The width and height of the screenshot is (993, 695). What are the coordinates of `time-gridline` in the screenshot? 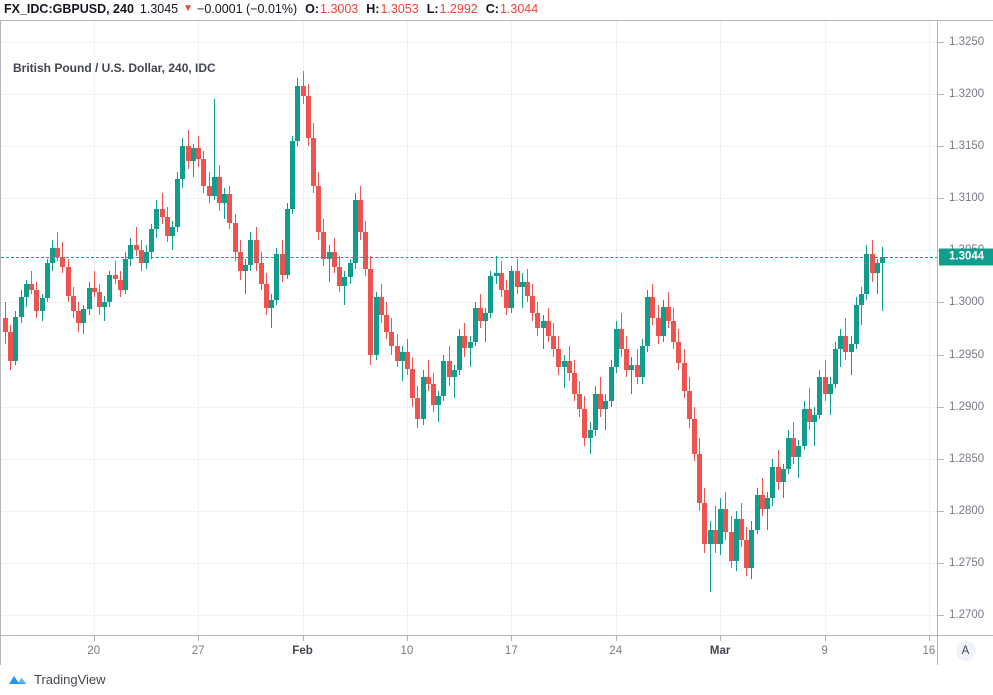 It's located at (94, 328).